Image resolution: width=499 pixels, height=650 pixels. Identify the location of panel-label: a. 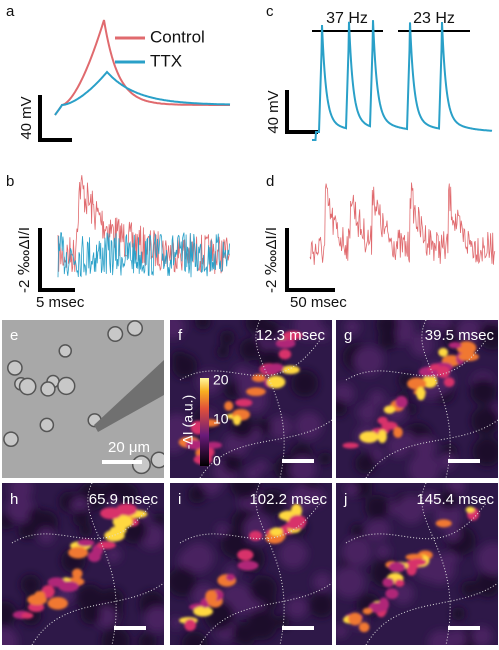
(10, 11).